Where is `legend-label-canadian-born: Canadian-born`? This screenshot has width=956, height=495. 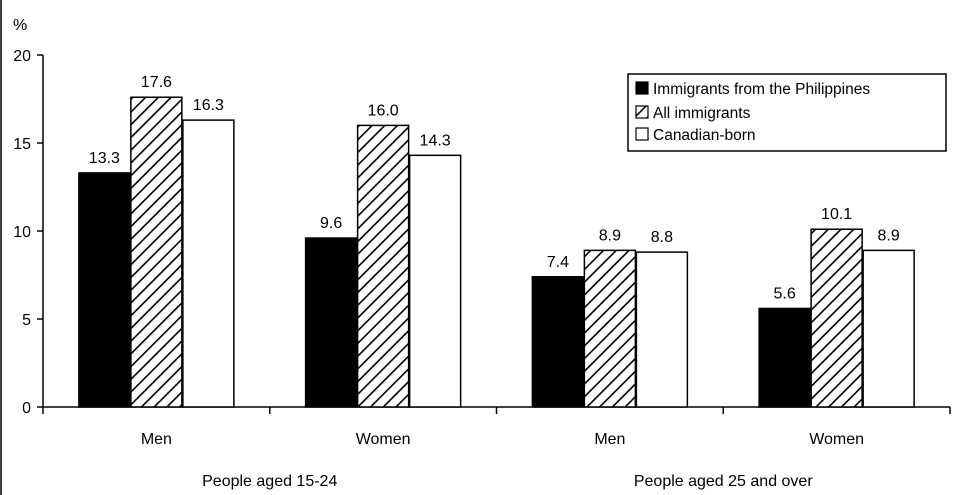
legend-label-canadian-born: Canadian-born is located at coordinates (704, 135).